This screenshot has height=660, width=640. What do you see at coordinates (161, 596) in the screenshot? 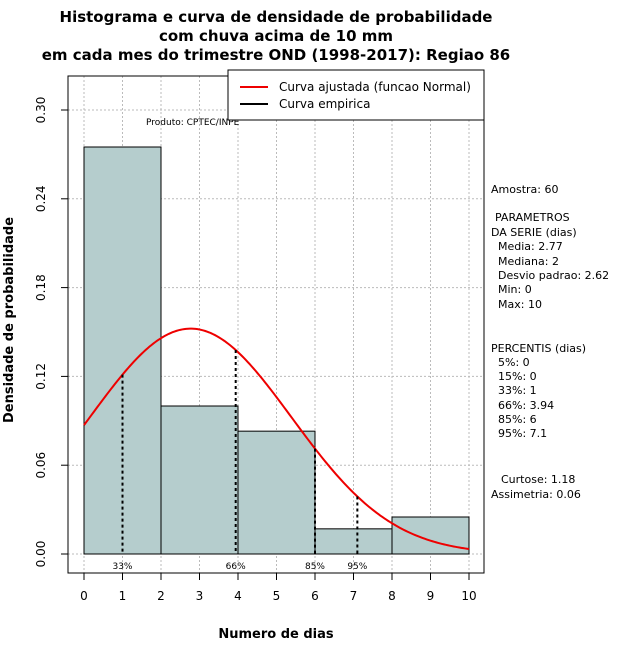
I see `x-tick-label: 2` at bounding box center [161, 596].